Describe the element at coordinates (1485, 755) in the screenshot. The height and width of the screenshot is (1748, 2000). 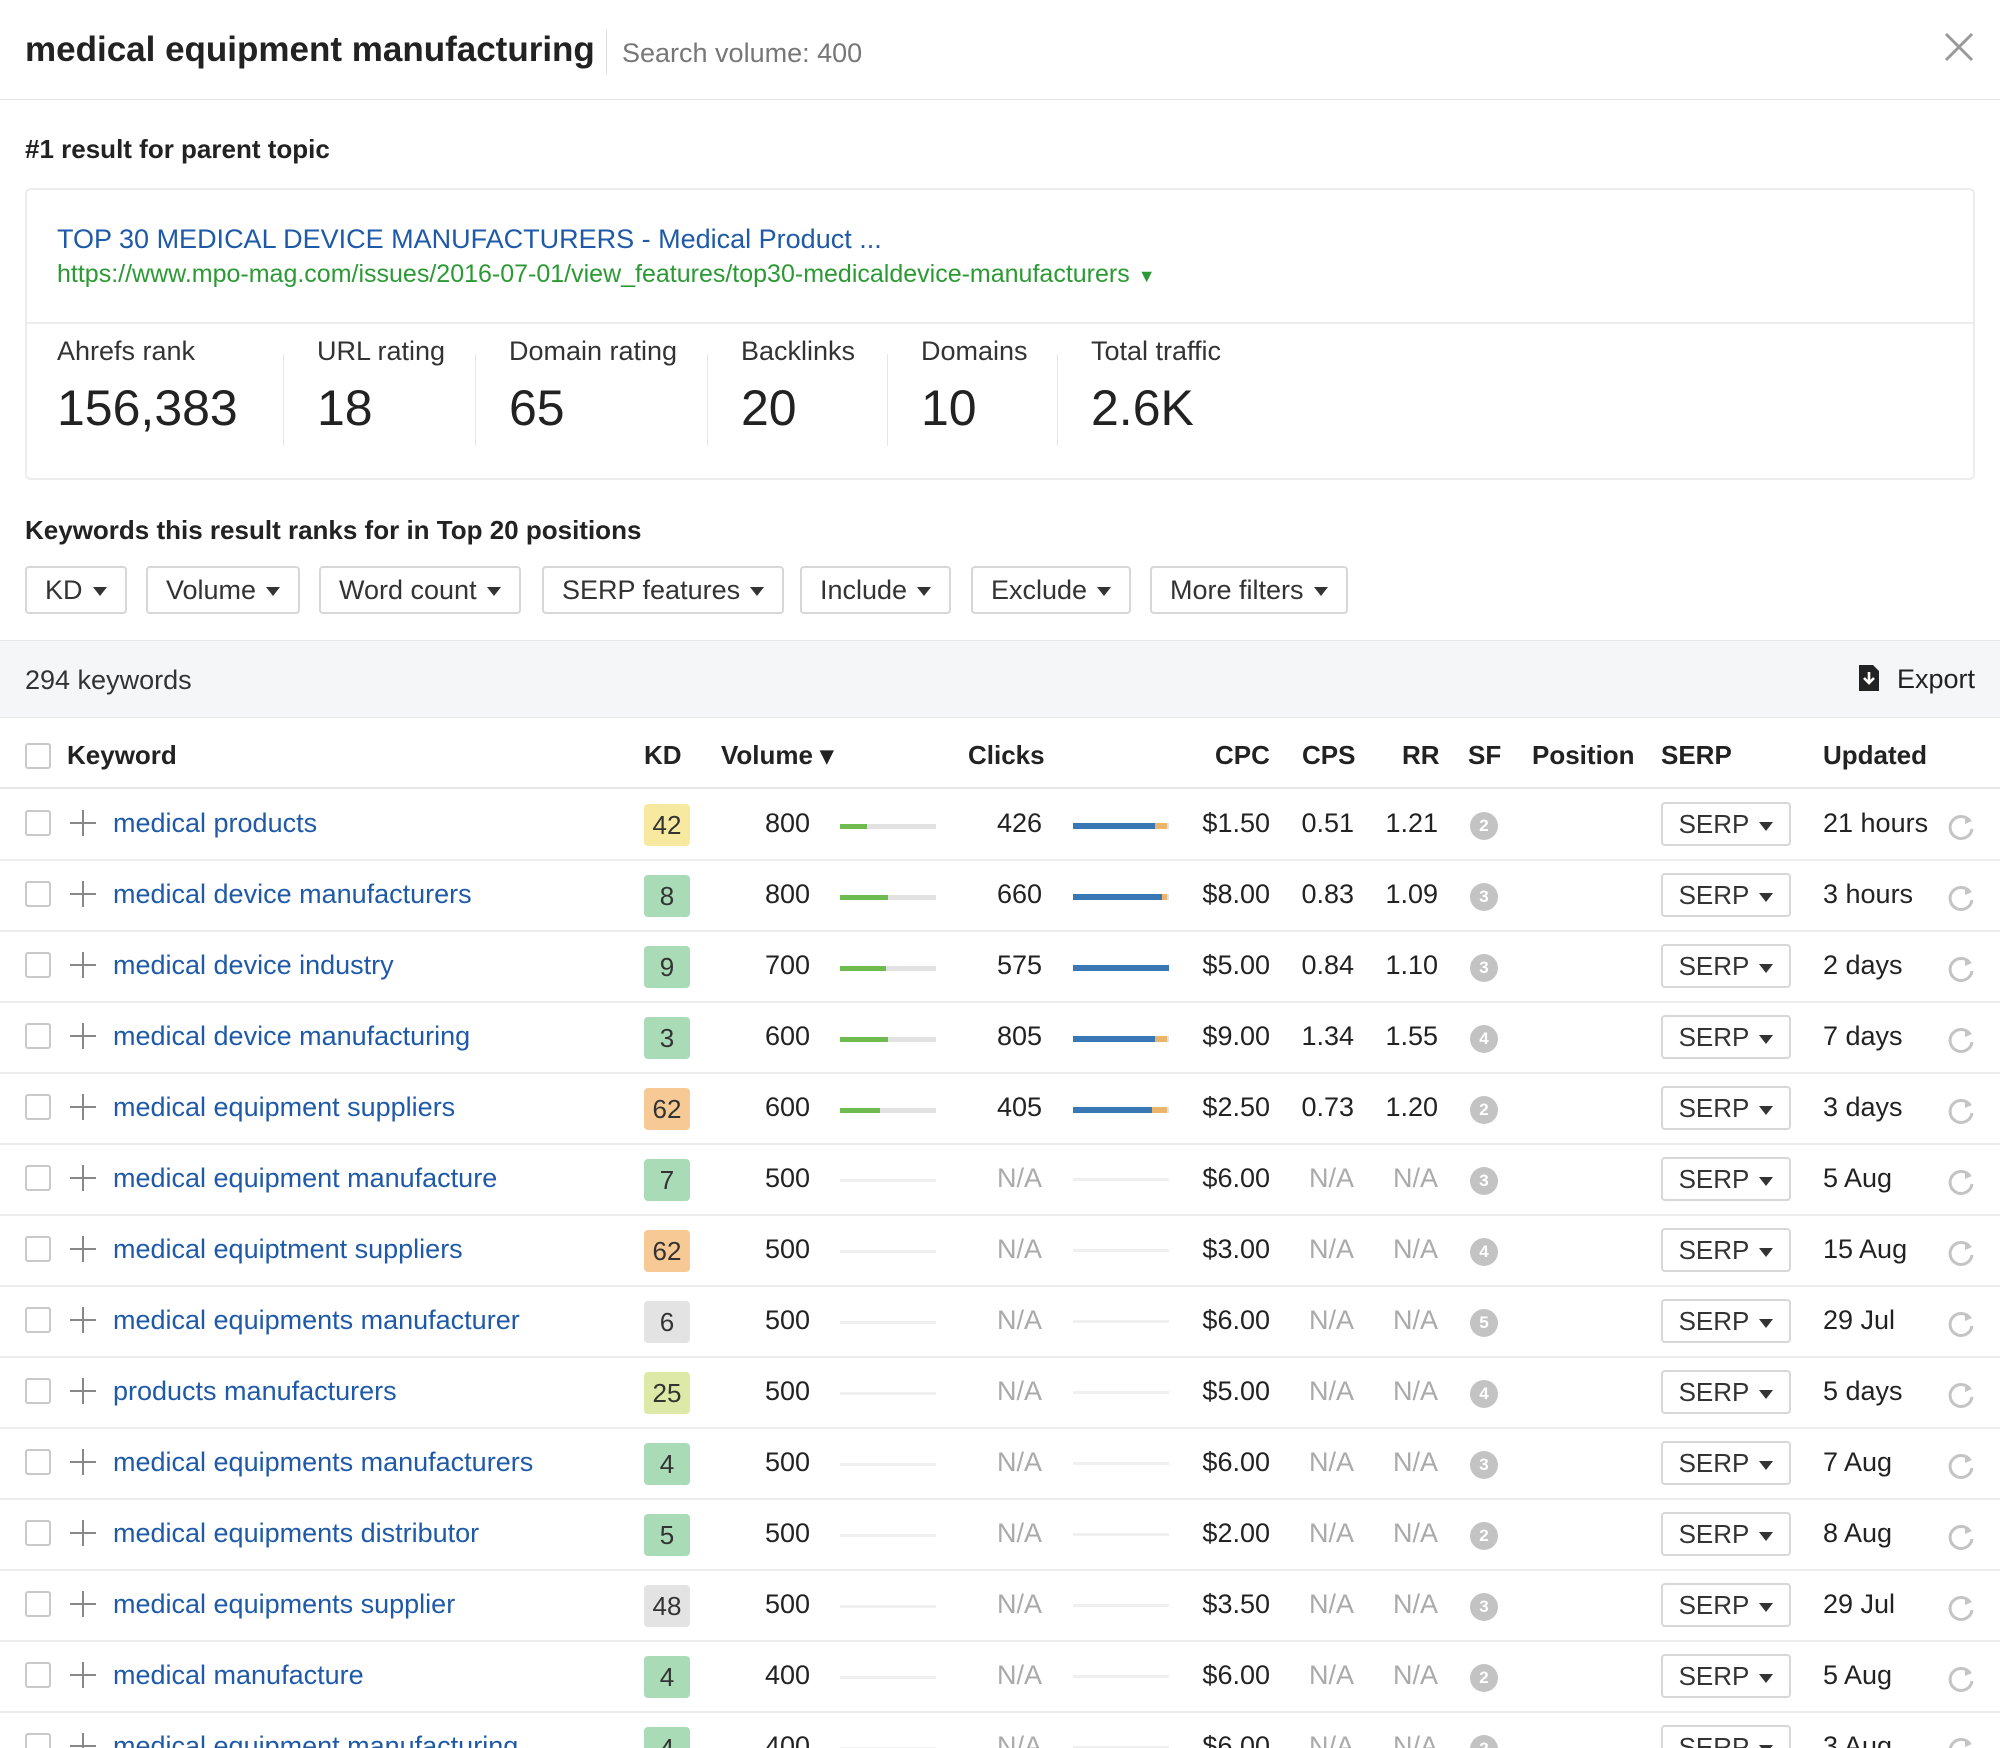
I see `col-sf: SF` at that location.